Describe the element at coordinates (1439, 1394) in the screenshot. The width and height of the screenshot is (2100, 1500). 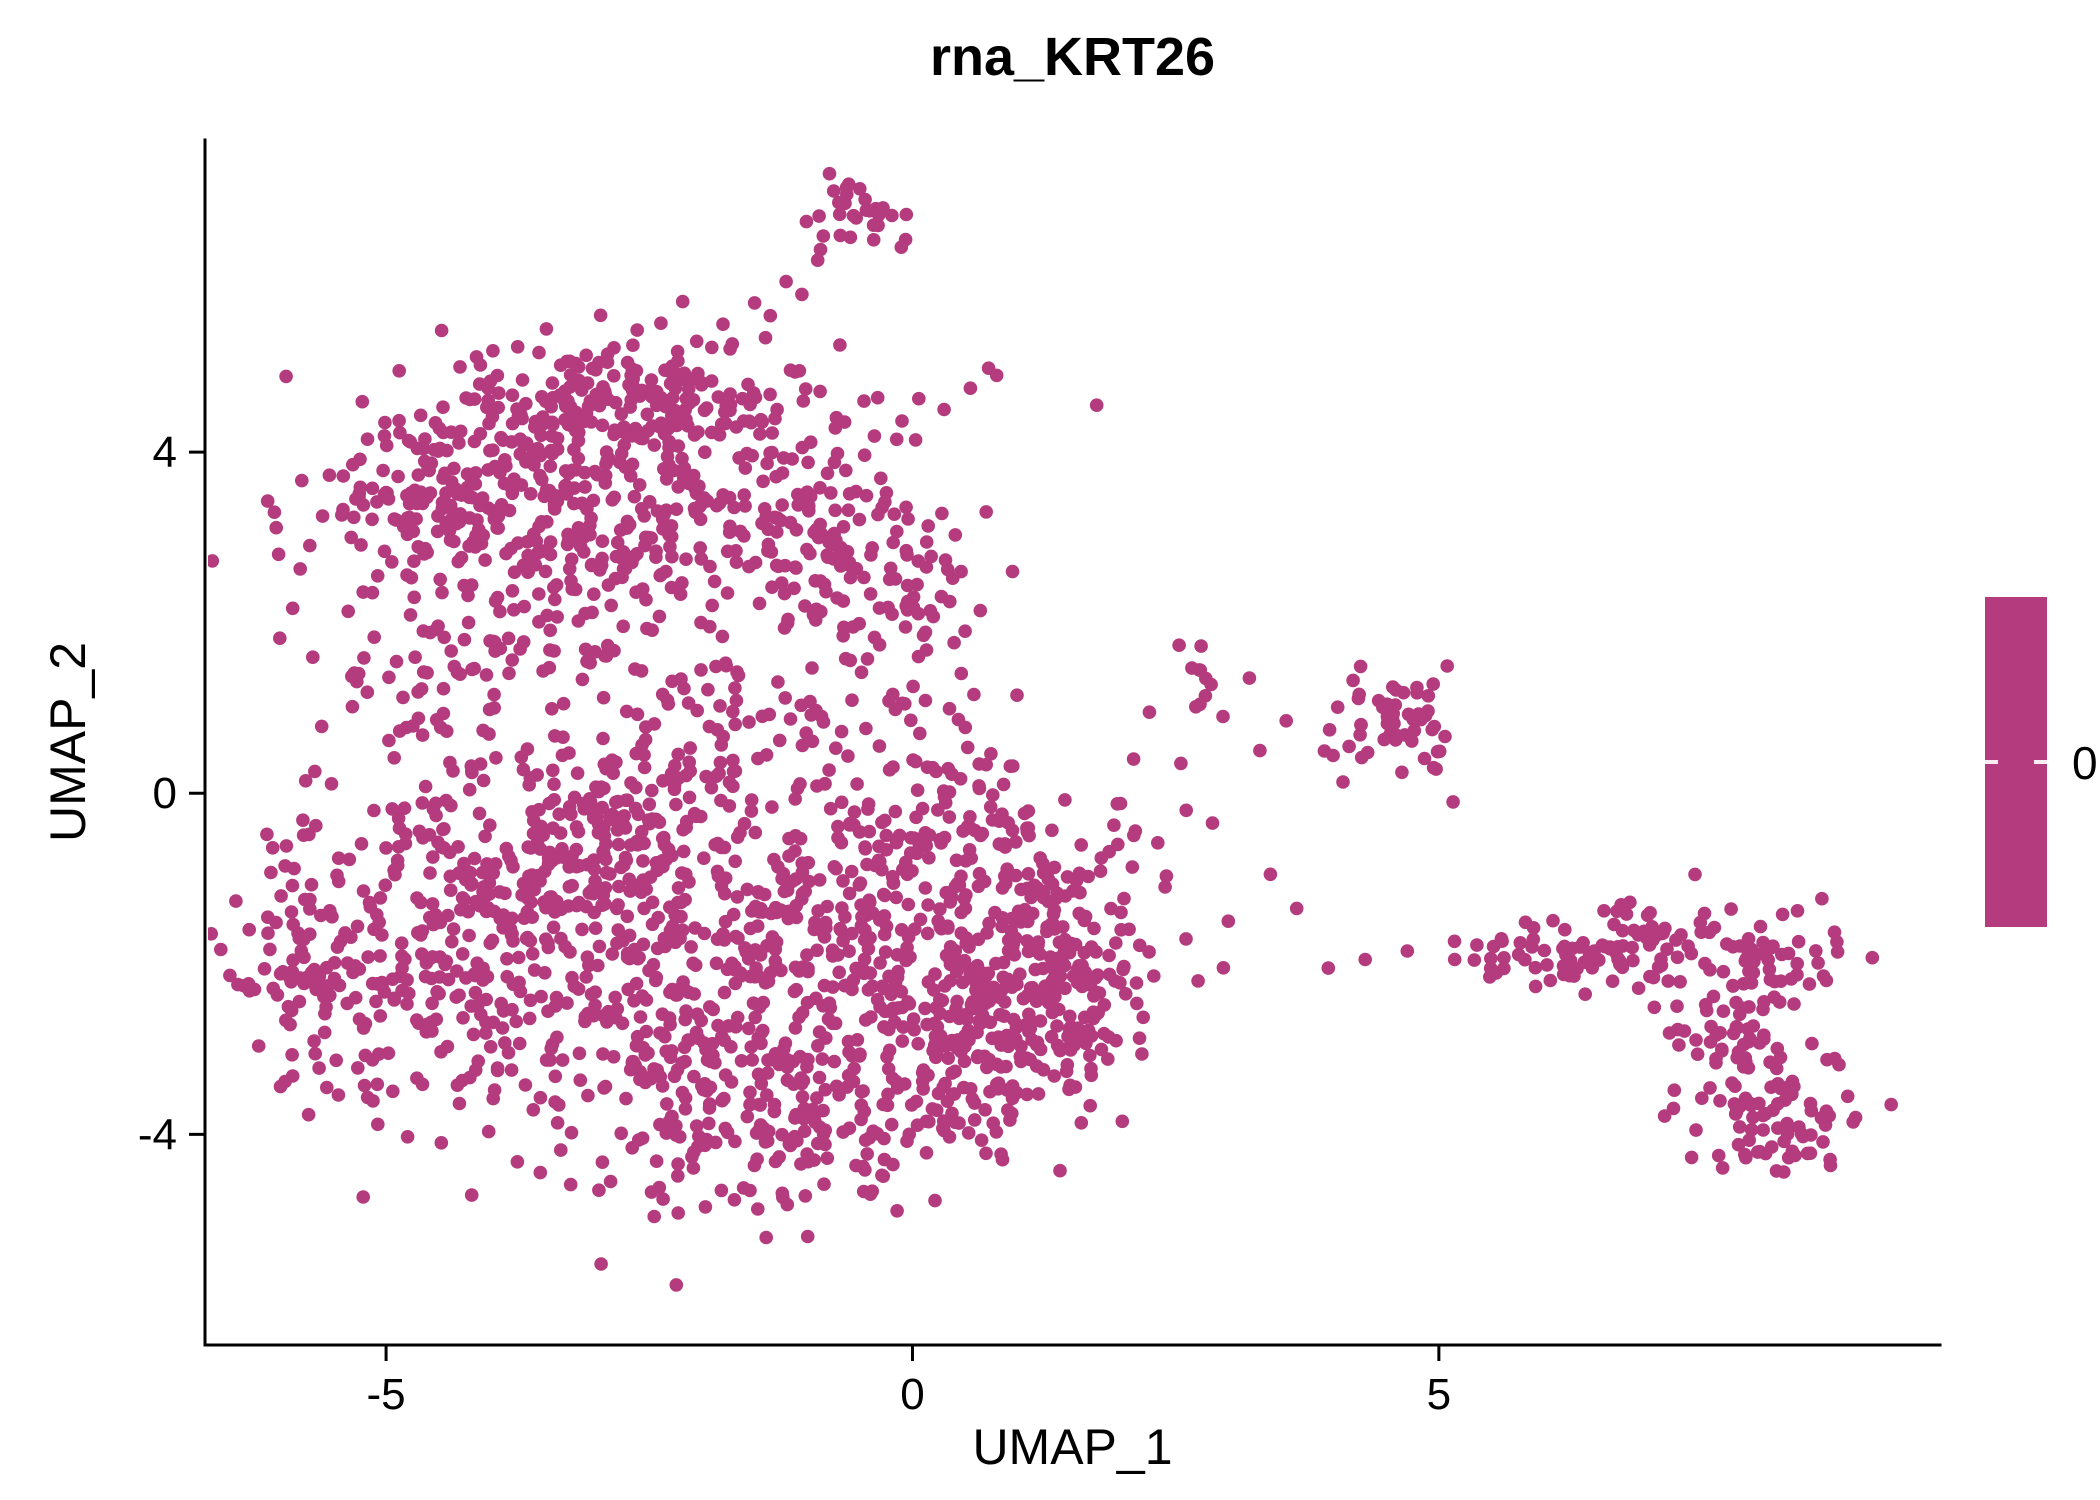
I see `svg-text: 5` at that location.